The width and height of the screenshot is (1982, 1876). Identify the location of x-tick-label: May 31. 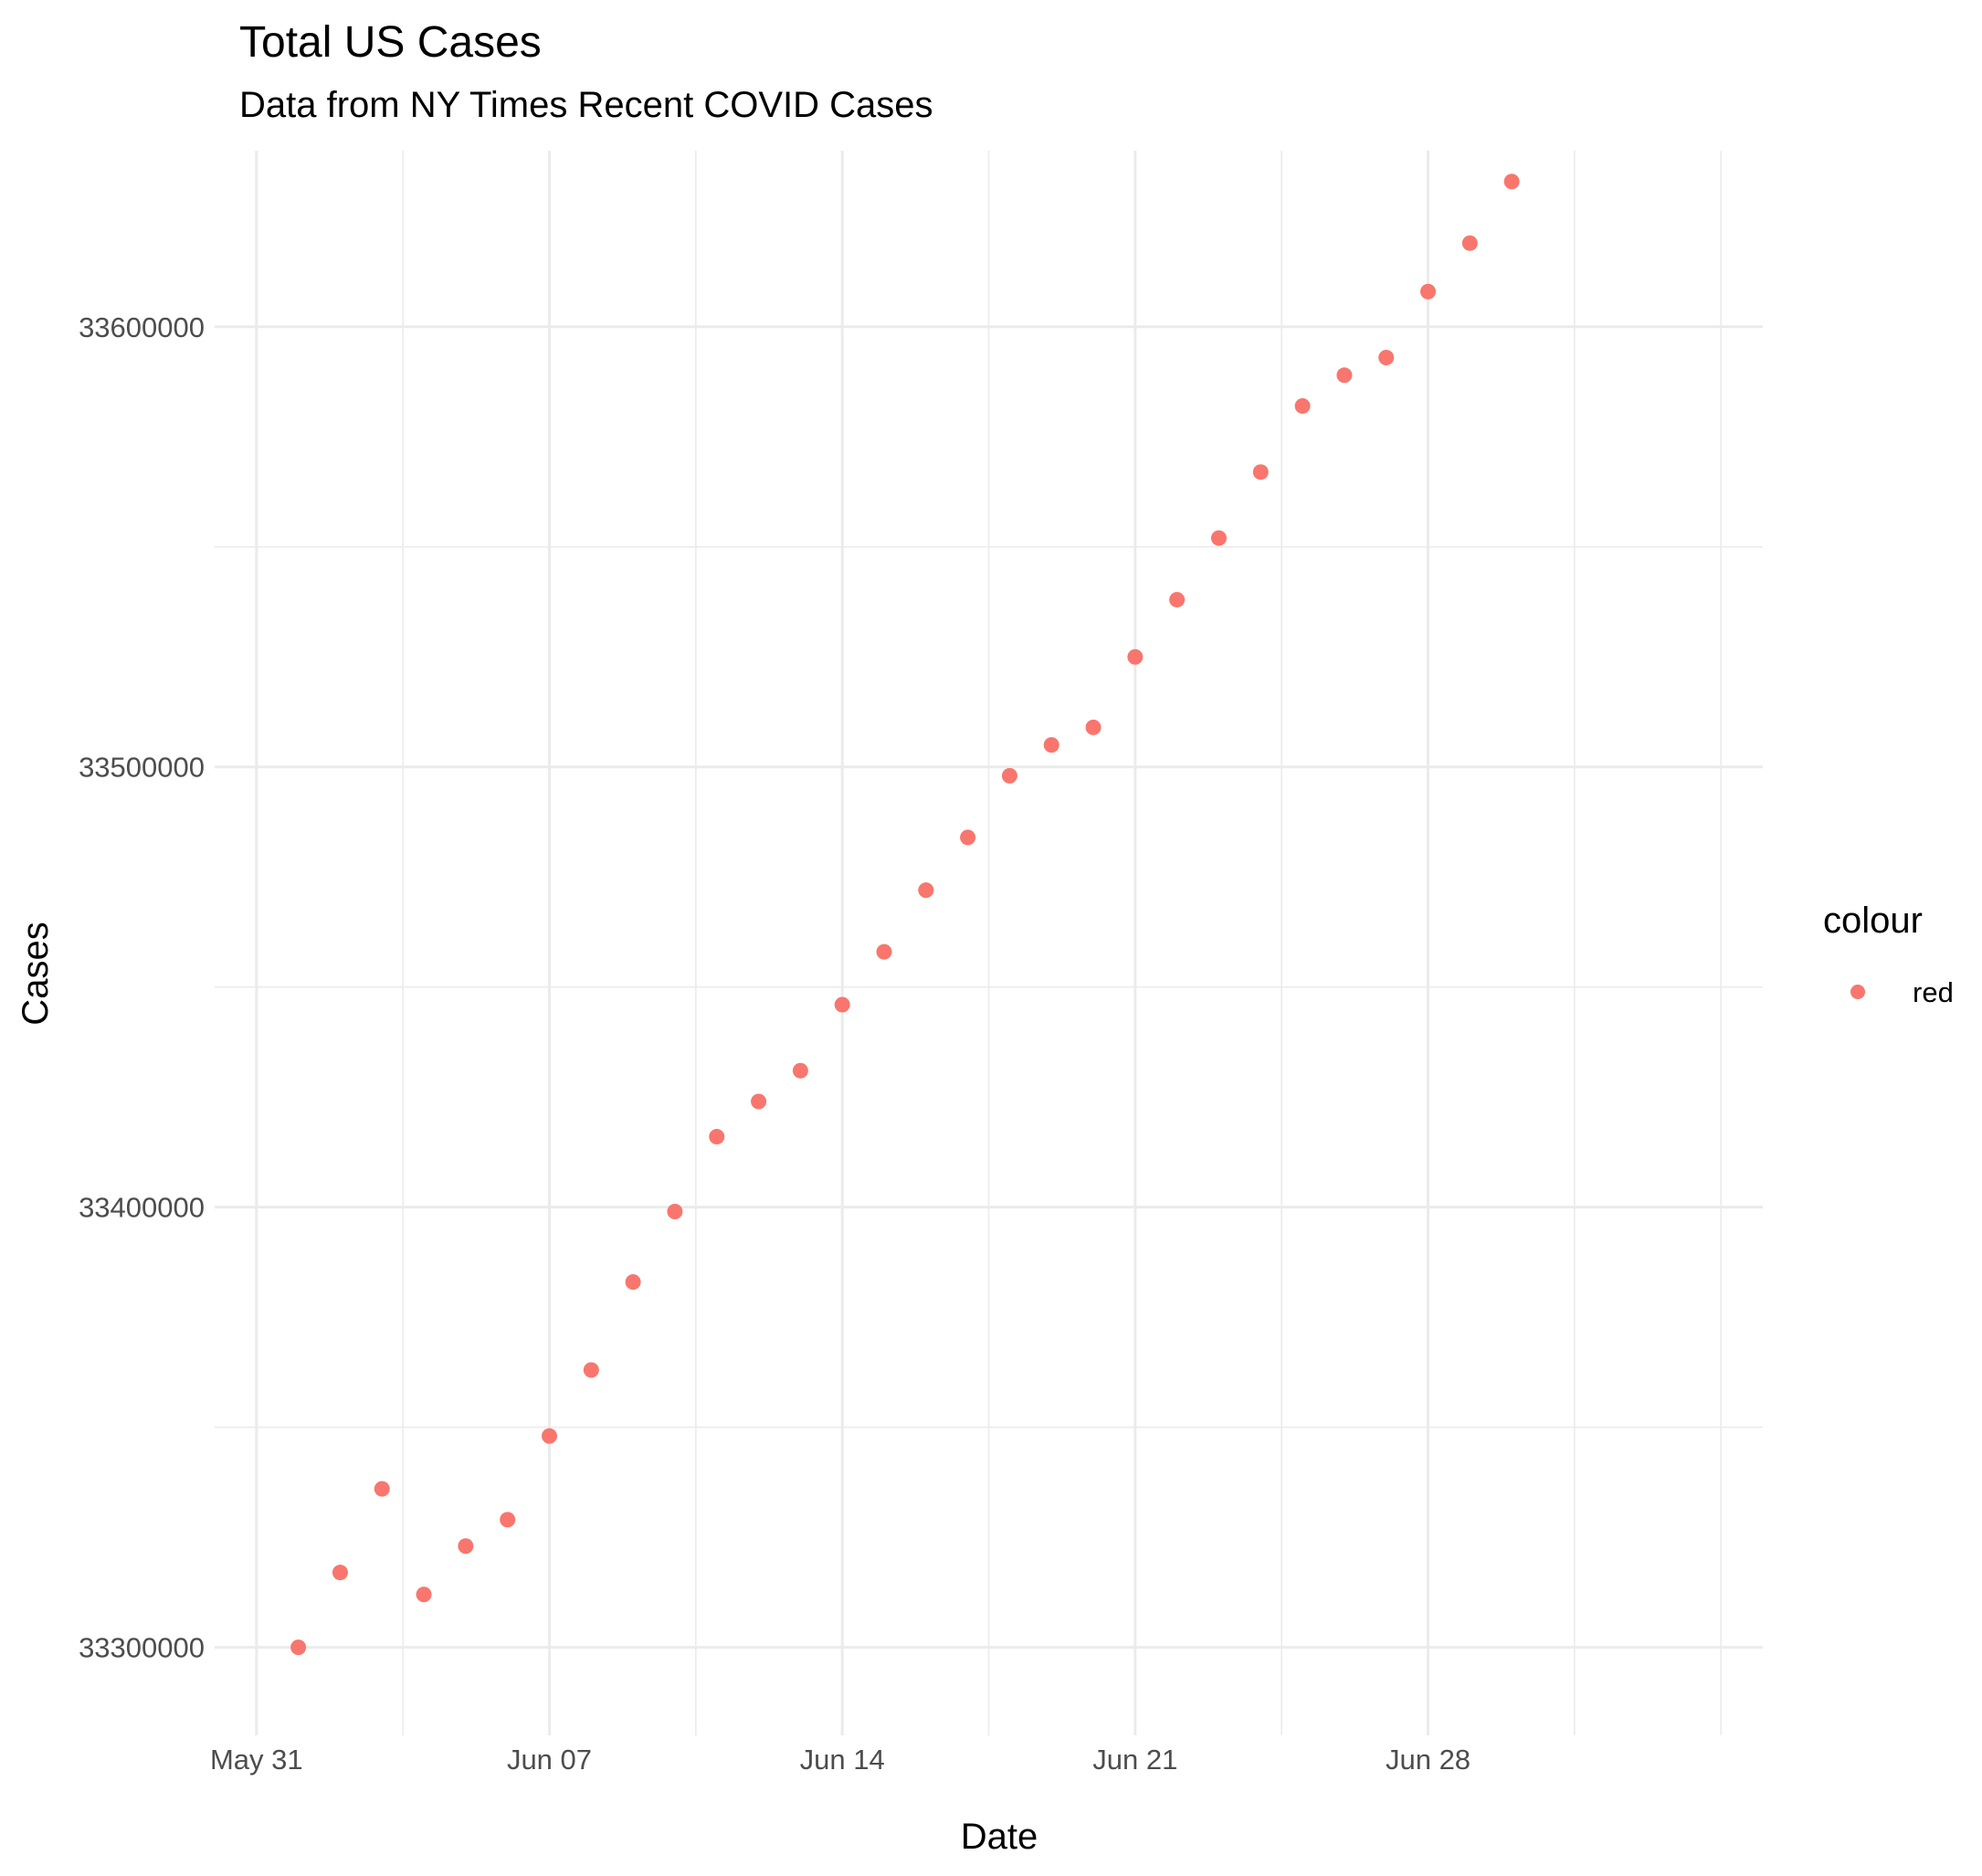
(256, 1760).